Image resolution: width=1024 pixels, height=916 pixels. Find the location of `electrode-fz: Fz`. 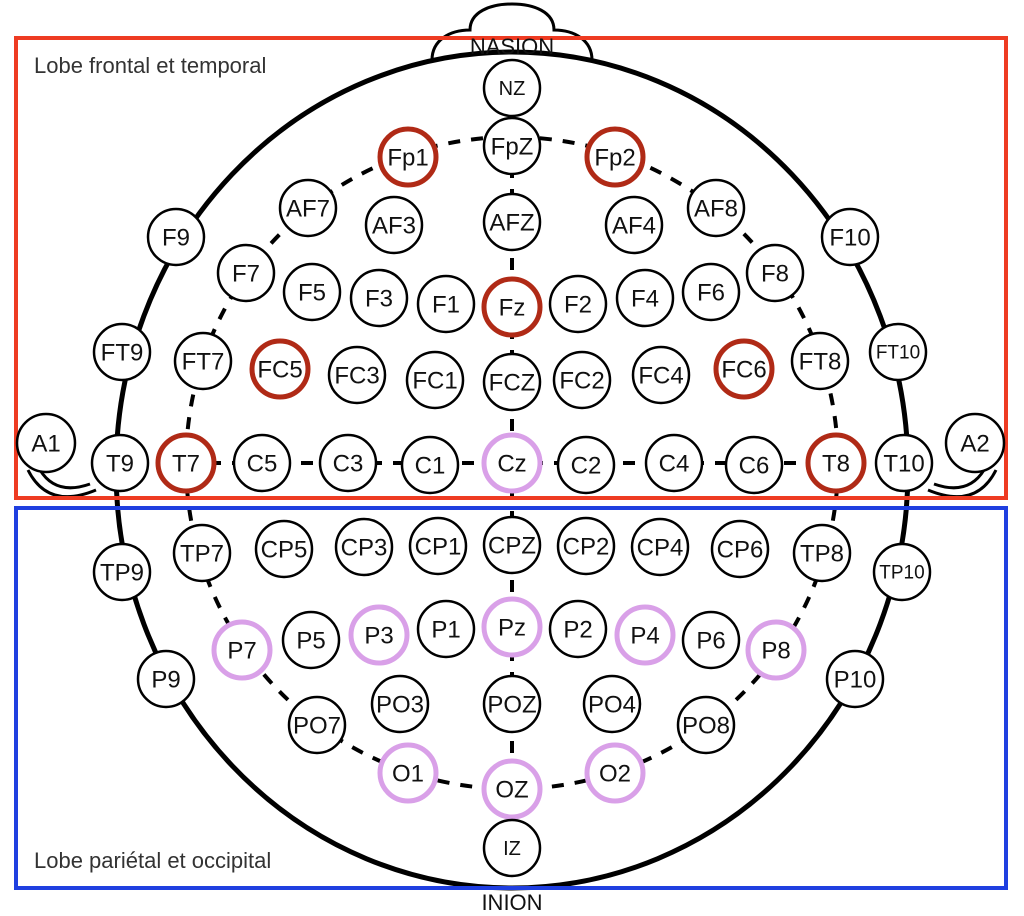

electrode-fz: Fz is located at coordinates (512, 307).